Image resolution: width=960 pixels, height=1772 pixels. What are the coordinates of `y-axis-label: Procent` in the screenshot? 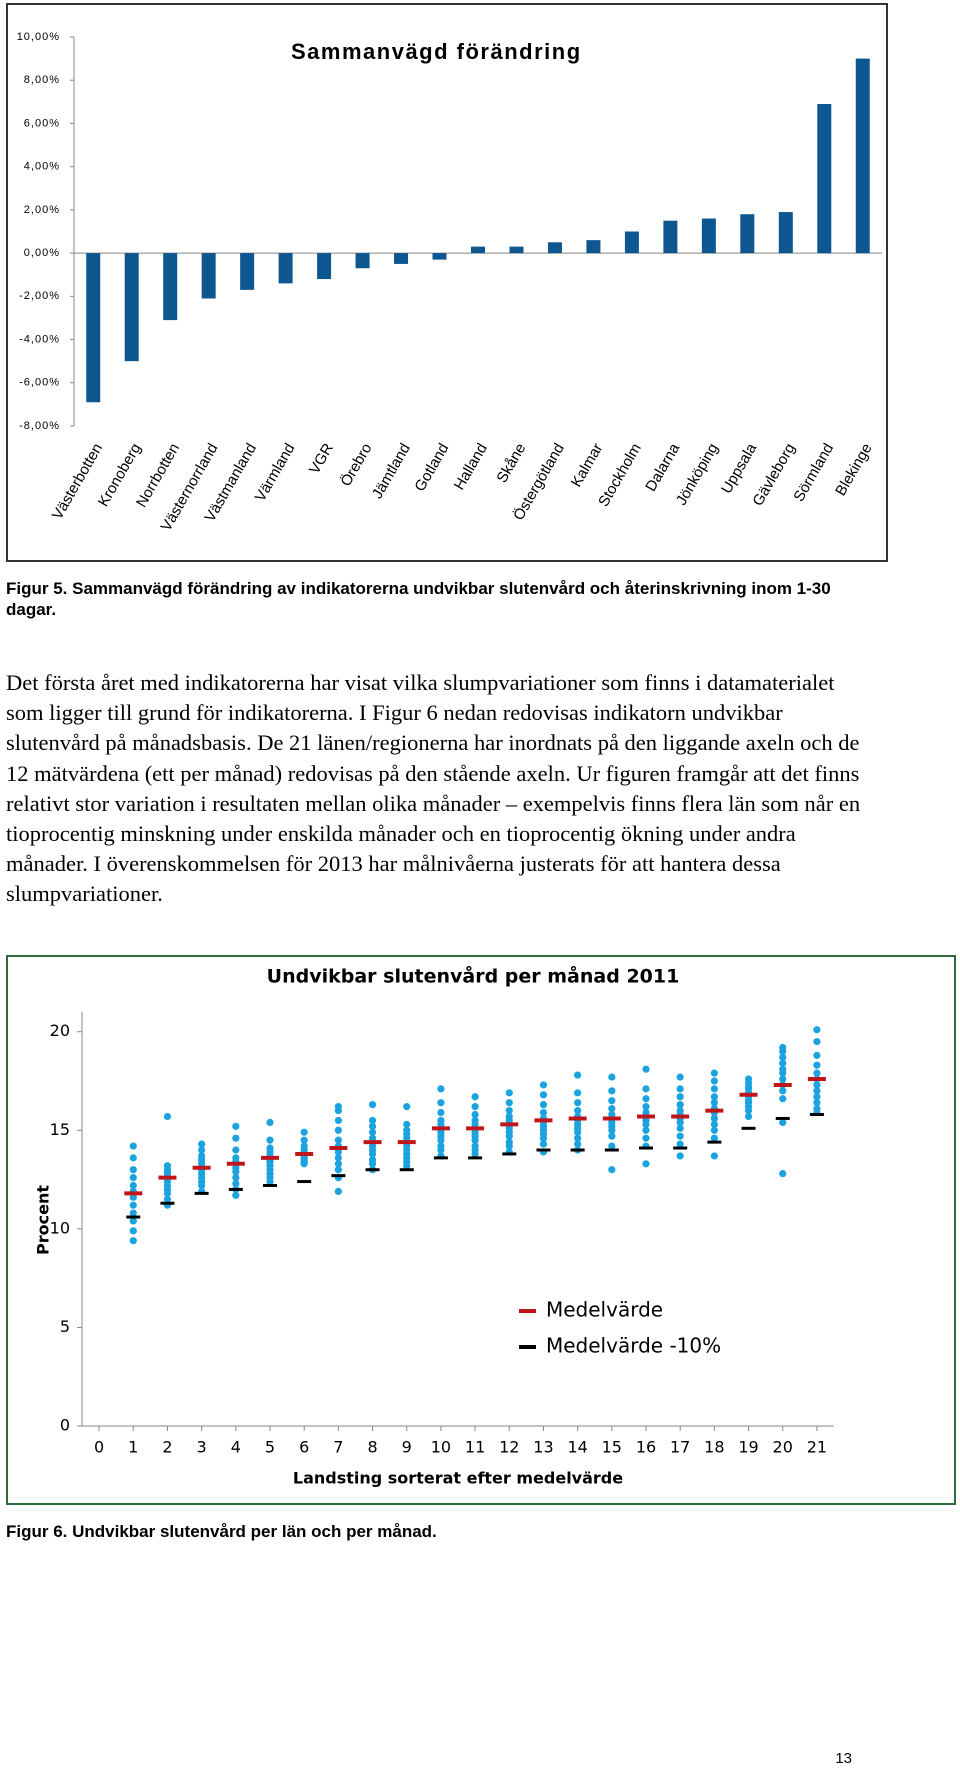 It's located at (43, 1220).